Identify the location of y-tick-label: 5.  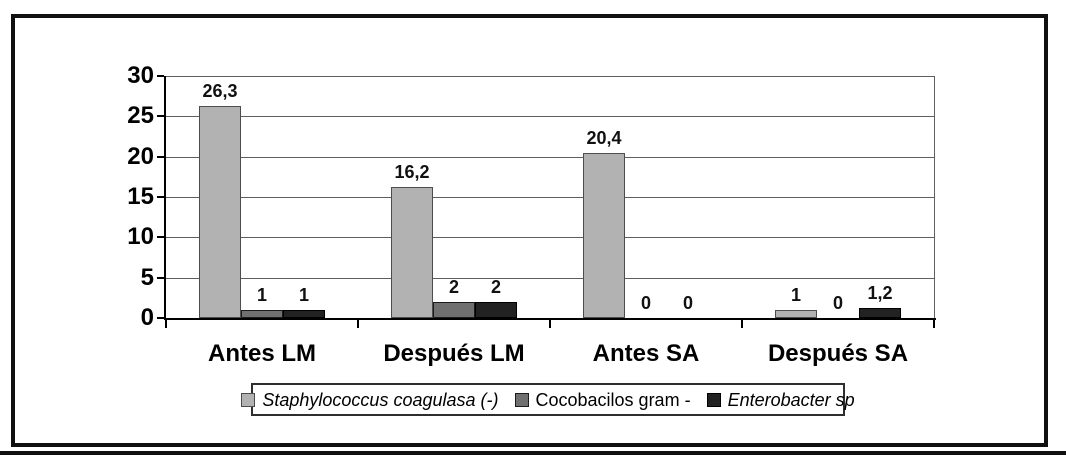
(147, 277).